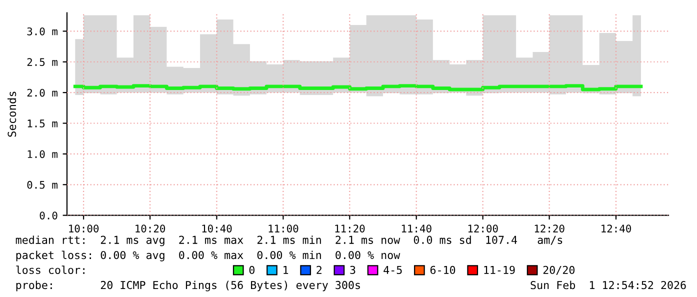 Image resolution: width=697 pixels, height=297 pixels. I want to click on legend-title: loss color:, so click(50, 270).